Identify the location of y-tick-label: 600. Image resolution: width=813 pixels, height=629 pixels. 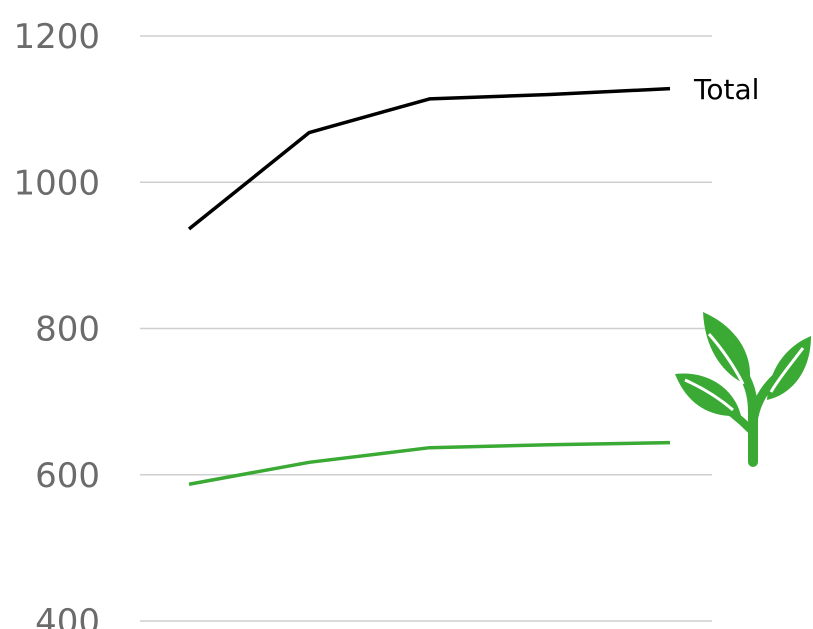
(67, 476).